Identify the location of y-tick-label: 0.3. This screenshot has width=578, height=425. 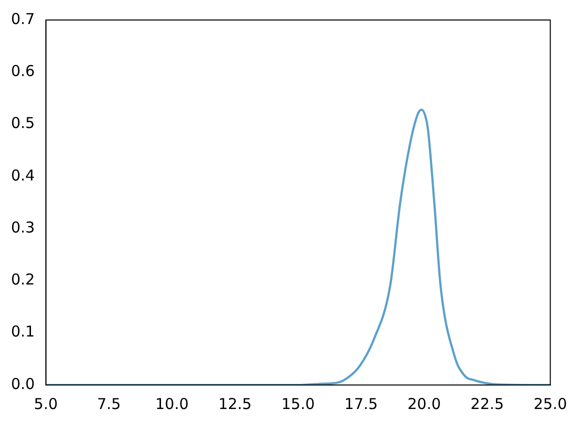
(22, 227).